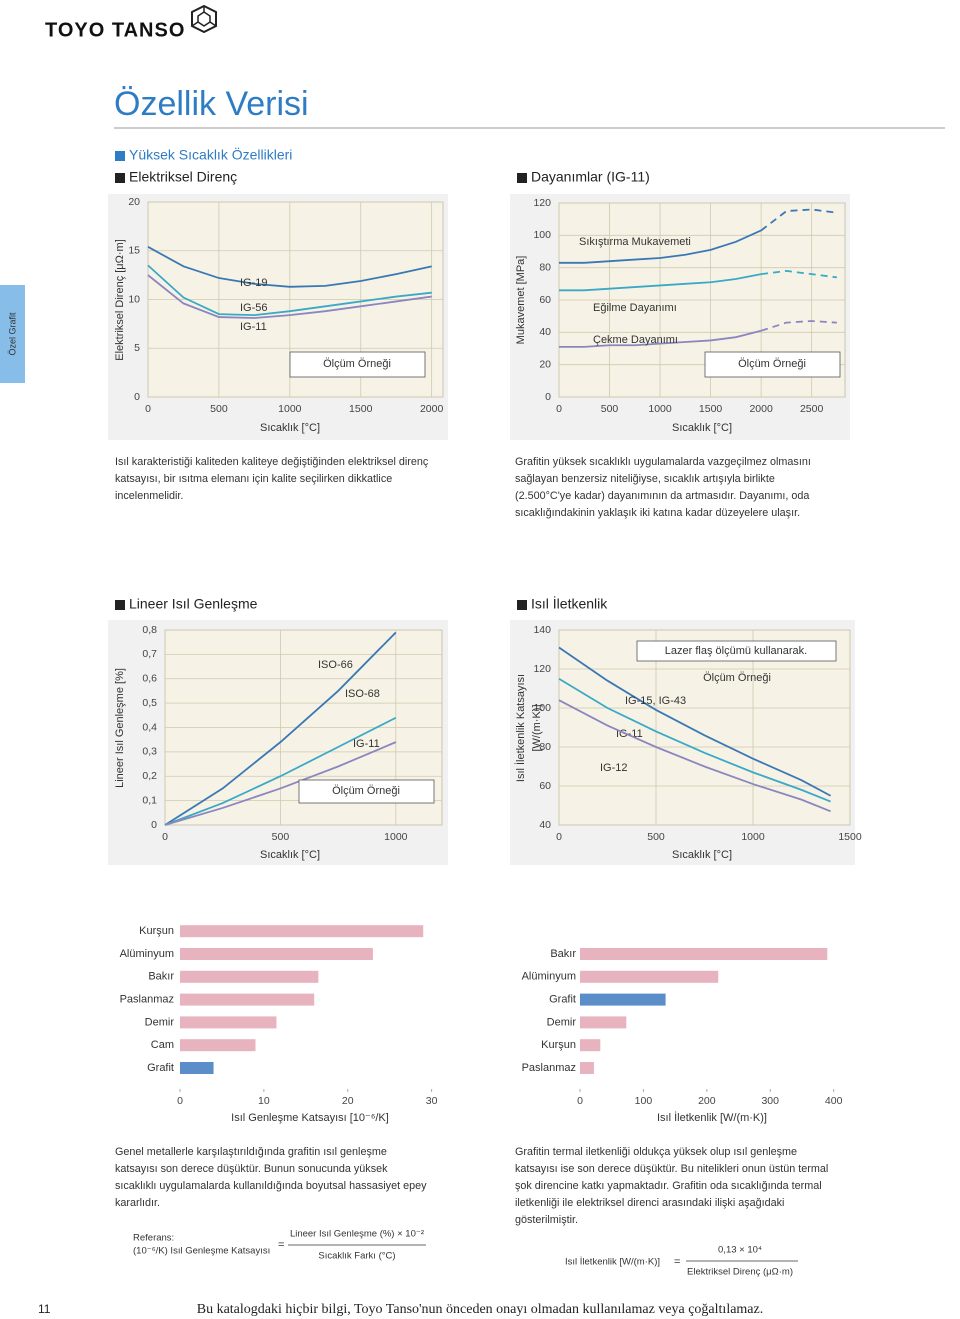 This screenshot has height=1319, width=960. What do you see at coordinates (183, 177) in the screenshot?
I see `chart-title: Elektriksel Direnç` at bounding box center [183, 177].